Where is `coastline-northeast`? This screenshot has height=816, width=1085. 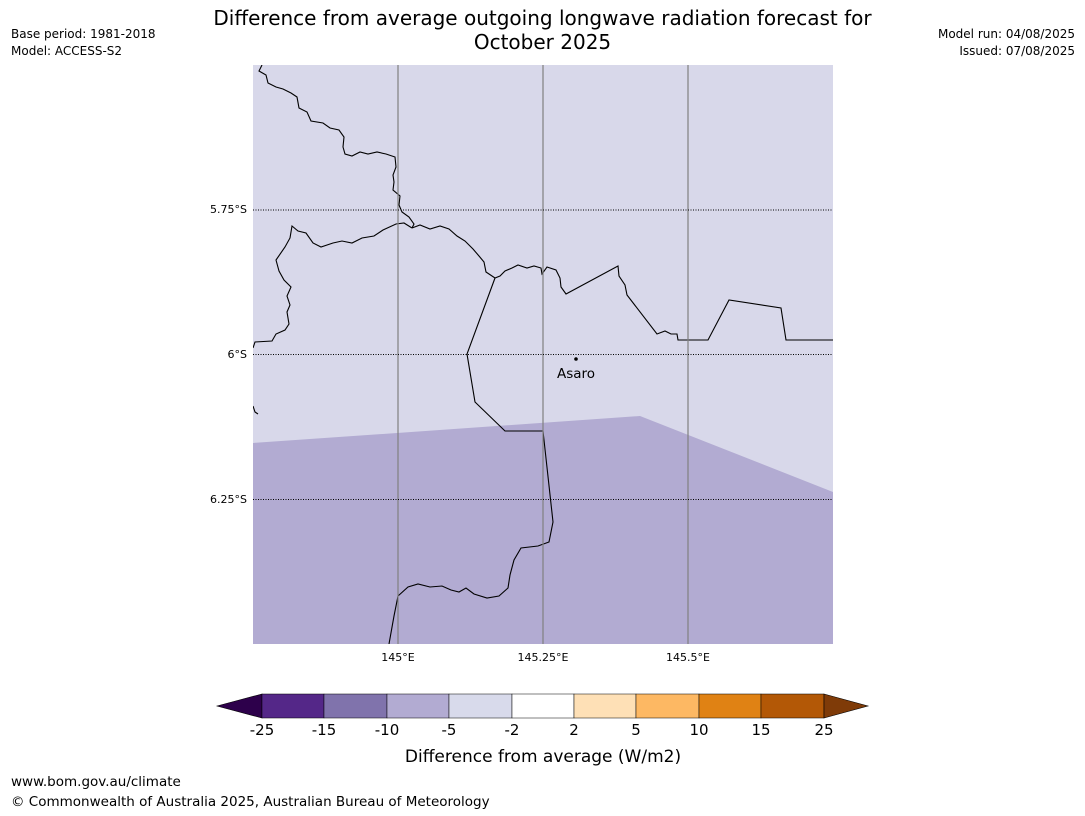
coastline-northeast is located at coordinates (622, 282).